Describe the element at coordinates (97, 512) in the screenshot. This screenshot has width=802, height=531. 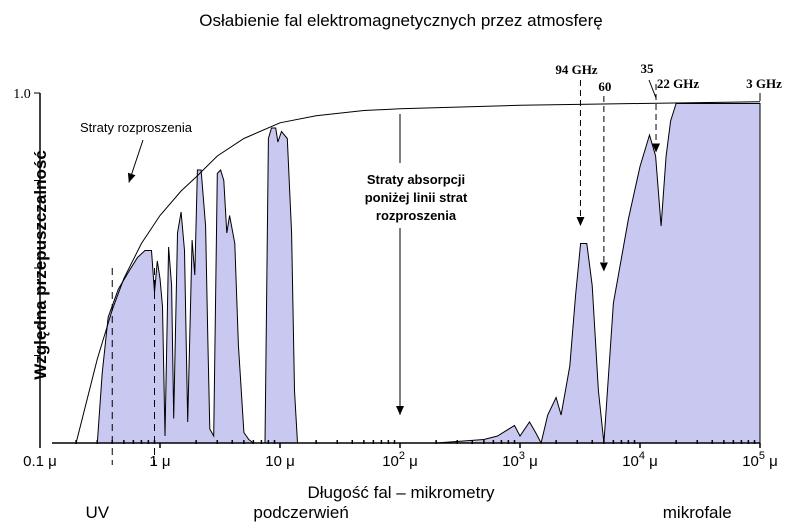
I see `region-label: UV` at that location.